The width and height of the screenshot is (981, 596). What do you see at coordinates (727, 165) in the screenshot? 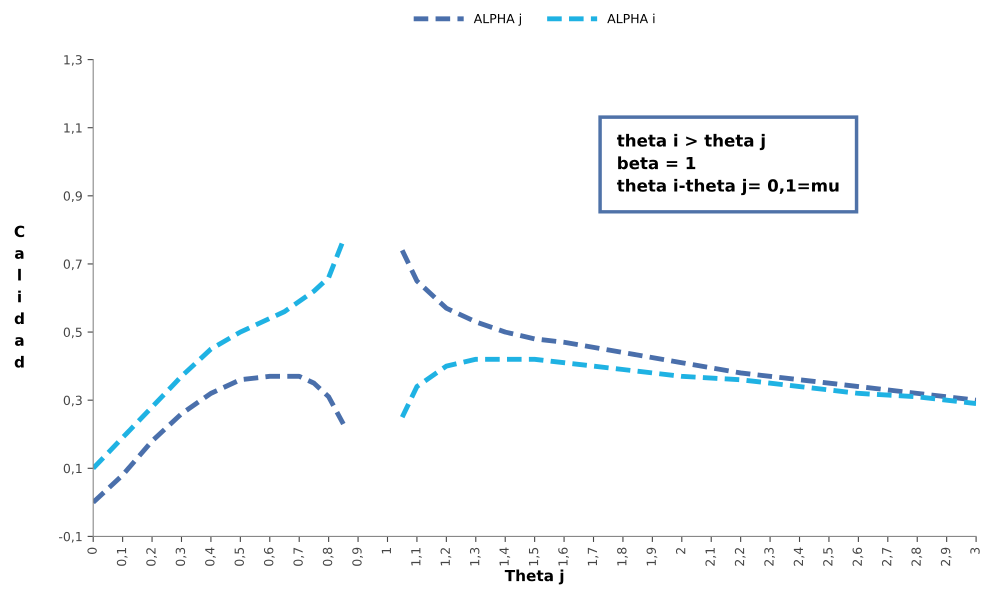
I see `annotation: theta i > theta j beta = 1 theta i-theta j= 0,1=mu` at bounding box center [727, 165].